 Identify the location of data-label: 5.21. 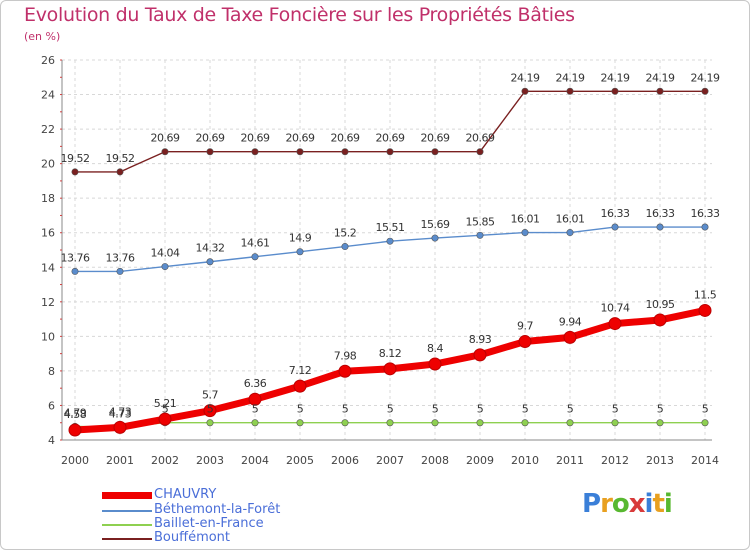
(165, 403).